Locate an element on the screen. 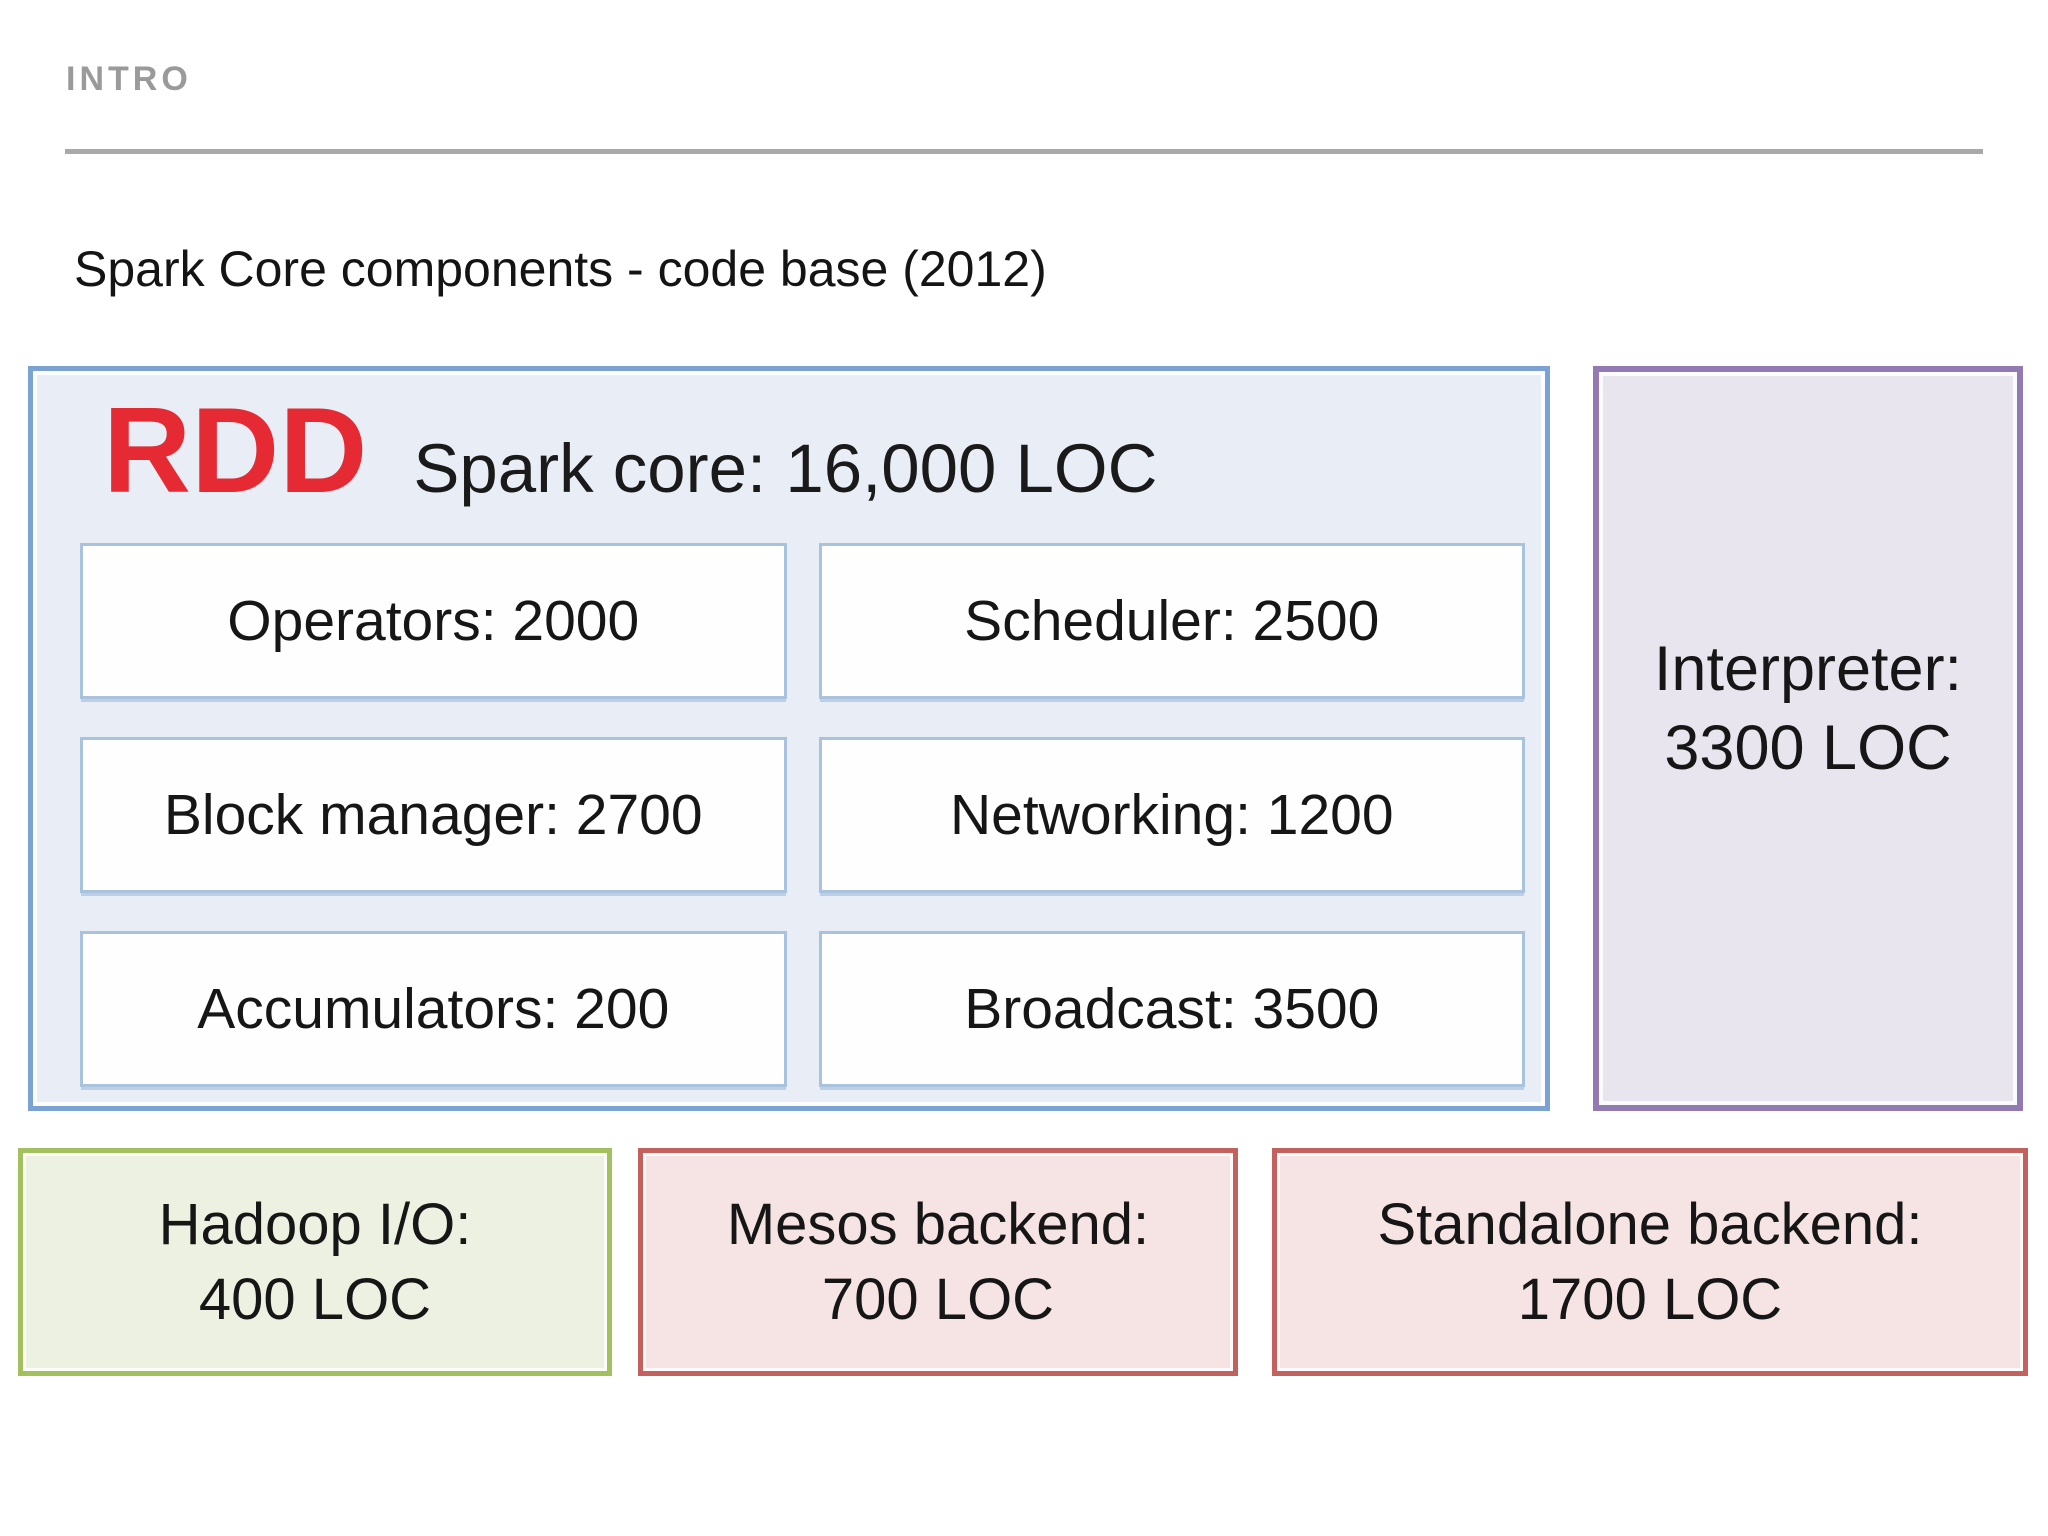 The width and height of the screenshot is (2048, 1536). component-box-accumulators: Accumulators: 200 is located at coordinates (433, 1009).